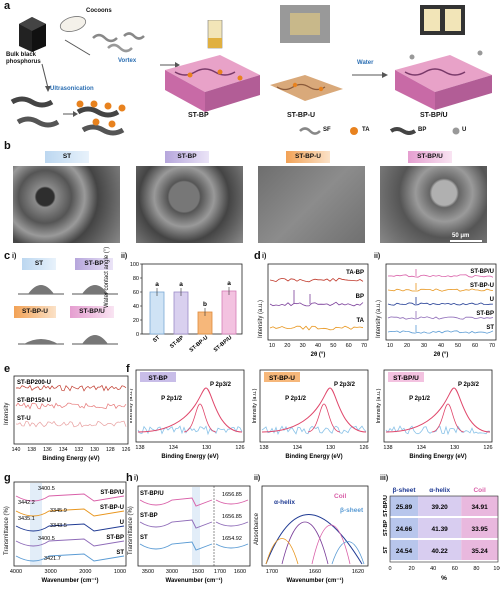  What do you see at coordinates (454, 448) in the screenshot?
I see `panel-f-xtick-2-130: 130` at bounding box center [454, 448].